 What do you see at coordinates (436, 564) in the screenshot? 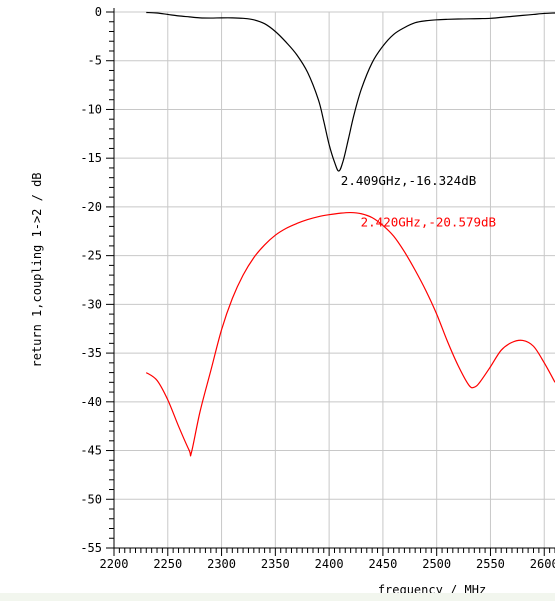
I see `x-tick-label-2500: 2500` at bounding box center [436, 564].